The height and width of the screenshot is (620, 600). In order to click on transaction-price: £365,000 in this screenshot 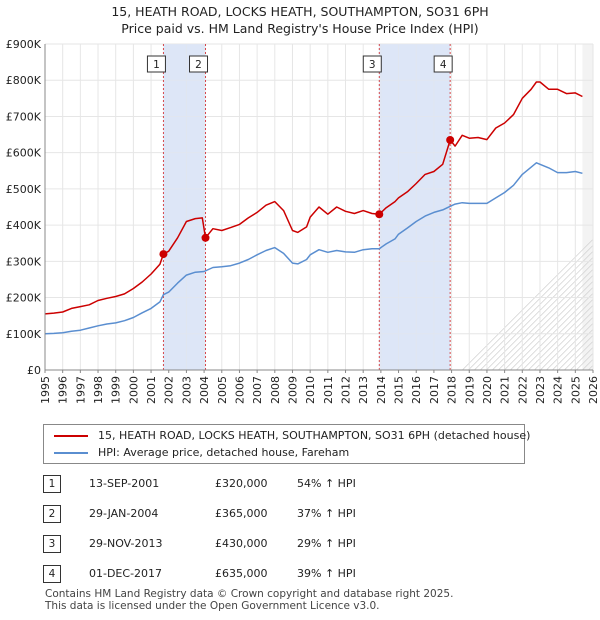, I will do `click(241, 513)`.